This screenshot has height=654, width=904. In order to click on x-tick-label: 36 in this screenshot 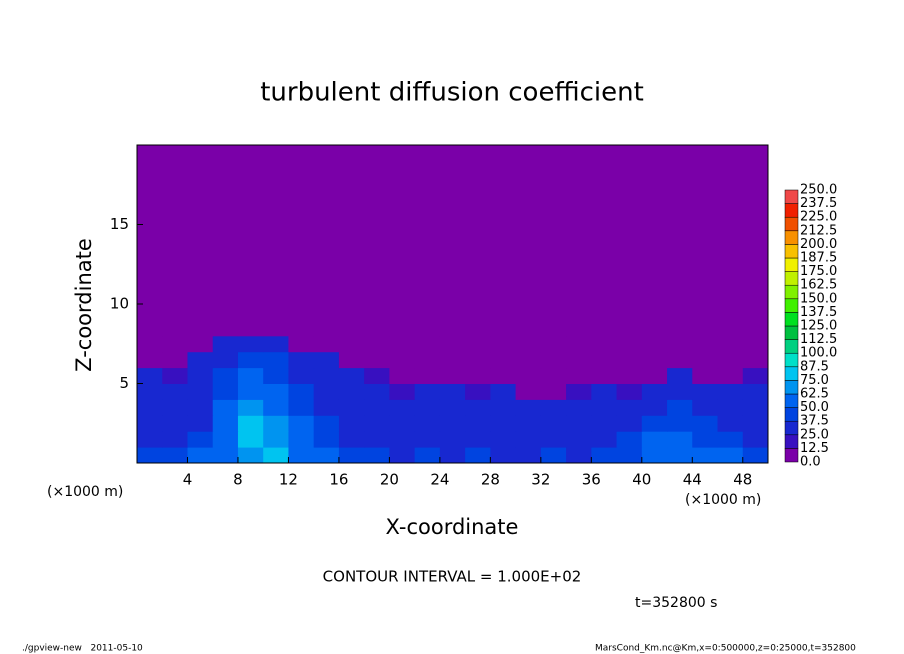, I will do `click(591, 480)`.